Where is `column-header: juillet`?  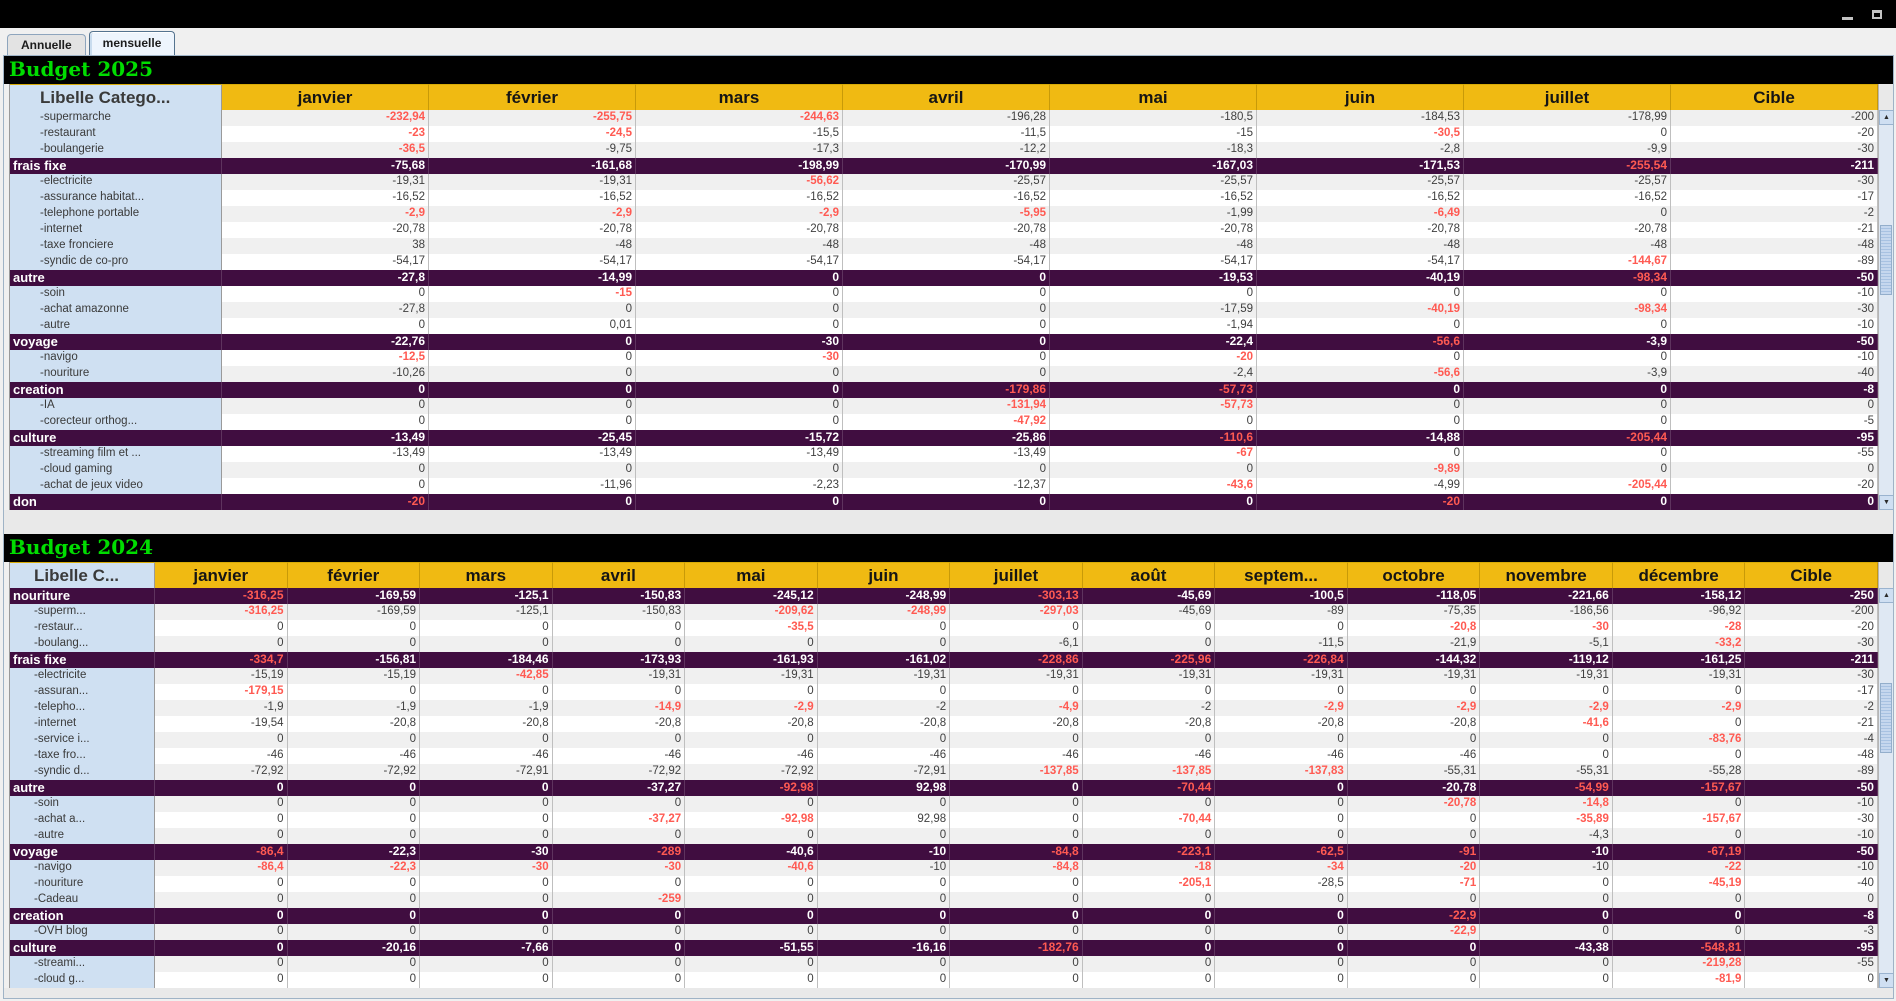
column-header: juillet is located at coordinates (1567, 97).